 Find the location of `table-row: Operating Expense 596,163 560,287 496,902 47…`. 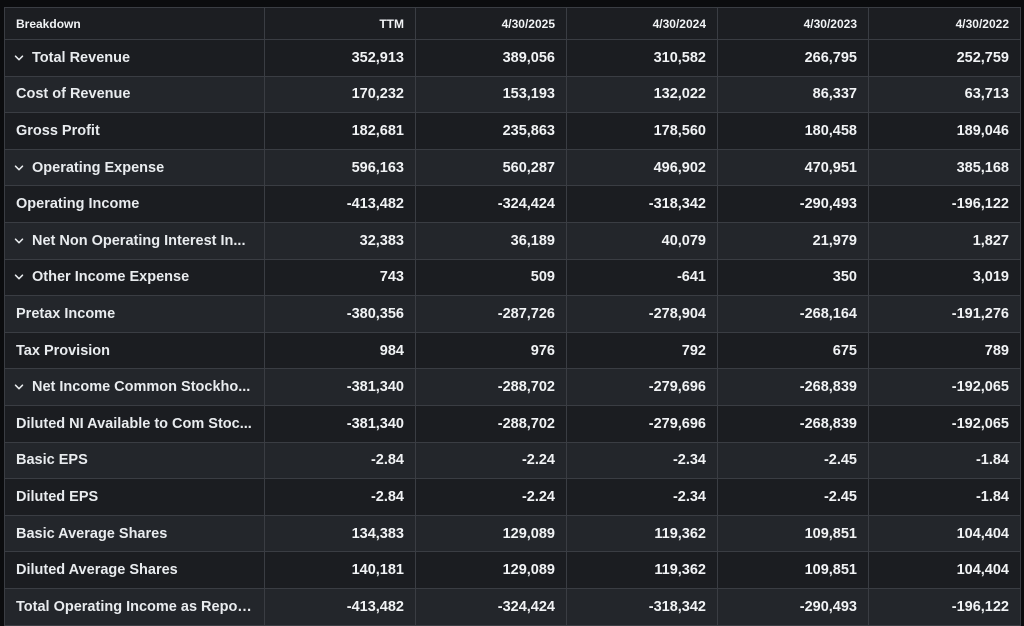

table-row: Operating Expense 596,163 560,287 496,902 47… is located at coordinates (513, 168).